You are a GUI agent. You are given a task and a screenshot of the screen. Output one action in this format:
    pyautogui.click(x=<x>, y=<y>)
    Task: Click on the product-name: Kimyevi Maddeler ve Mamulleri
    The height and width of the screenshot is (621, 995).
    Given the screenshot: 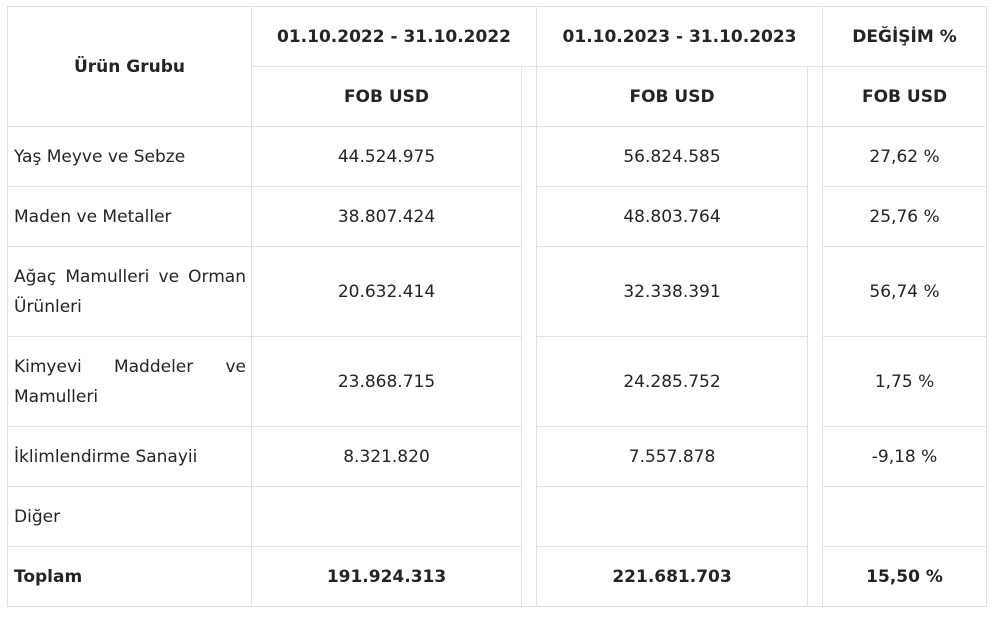 What is the action you would take?
    pyautogui.click(x=129, y=381)
    